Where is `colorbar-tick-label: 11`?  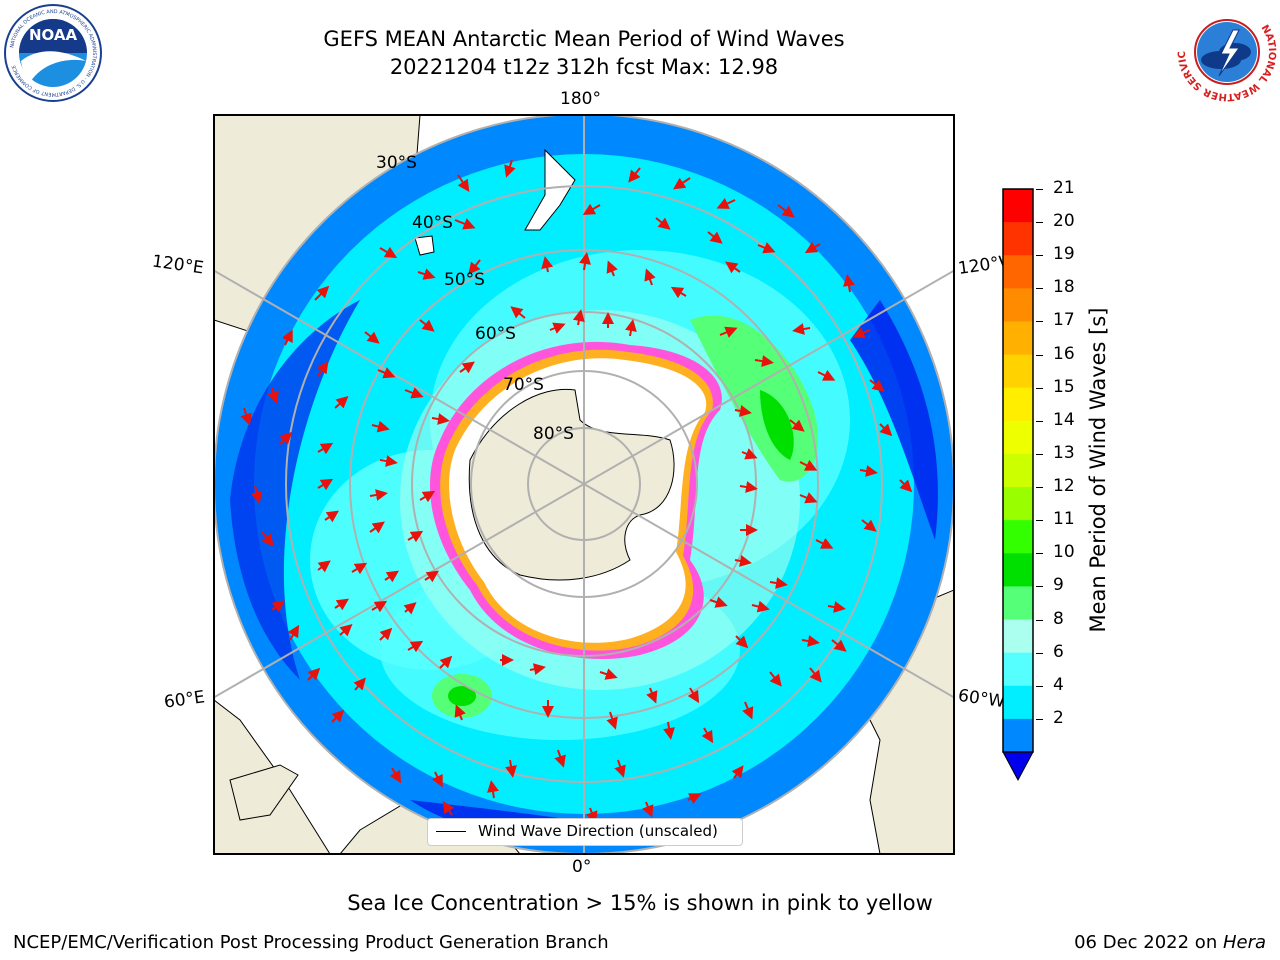
colorbar-tick-label: 11 is located at coordinates (1064, 519).